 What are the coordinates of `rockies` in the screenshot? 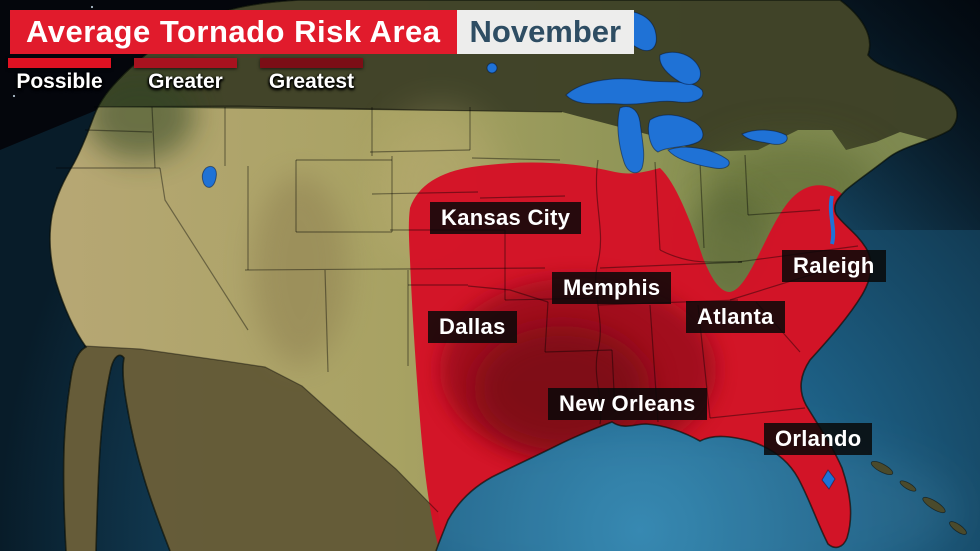 It's located at (300, 270).